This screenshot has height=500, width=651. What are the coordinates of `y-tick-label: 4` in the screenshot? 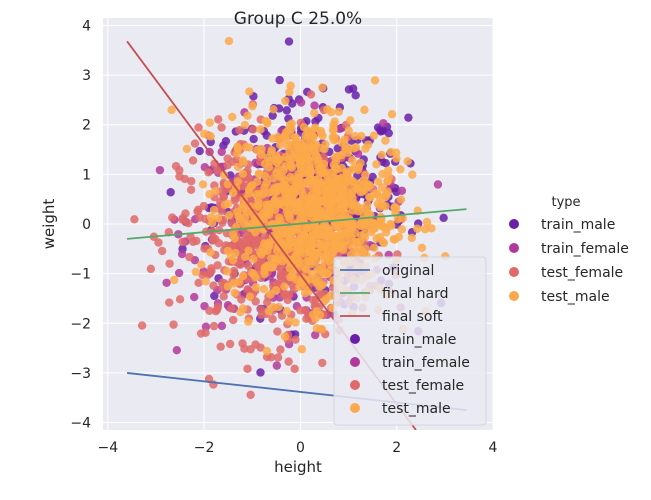 It's located at (86, 26).